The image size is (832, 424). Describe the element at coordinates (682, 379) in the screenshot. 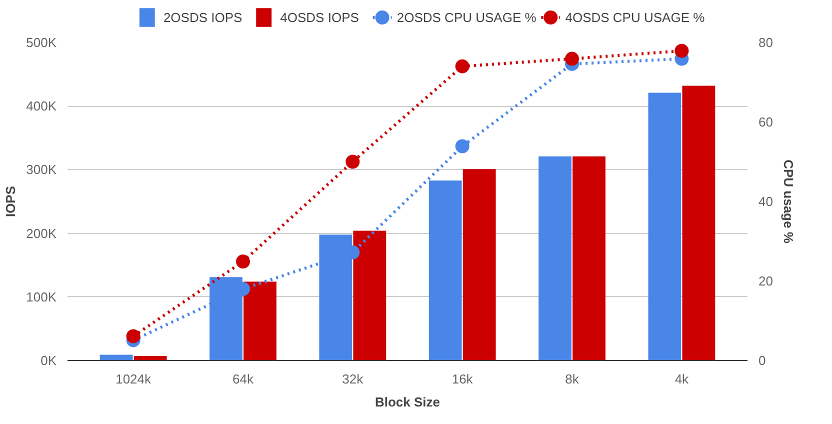

I see `x-tick-label: 4k` at that location.